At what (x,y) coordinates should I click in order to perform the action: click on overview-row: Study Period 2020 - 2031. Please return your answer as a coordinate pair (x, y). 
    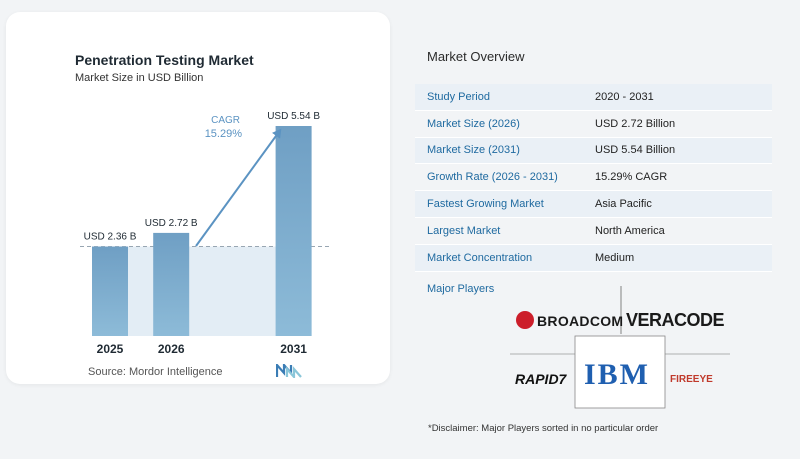
    Looking at the image, I should click on (593, 97).